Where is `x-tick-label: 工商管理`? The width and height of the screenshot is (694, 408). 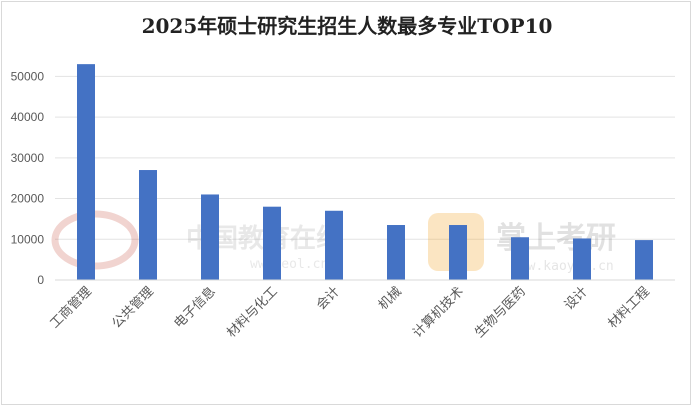
x-tick-label: 工商管理 is located at coordinates (70, 307).